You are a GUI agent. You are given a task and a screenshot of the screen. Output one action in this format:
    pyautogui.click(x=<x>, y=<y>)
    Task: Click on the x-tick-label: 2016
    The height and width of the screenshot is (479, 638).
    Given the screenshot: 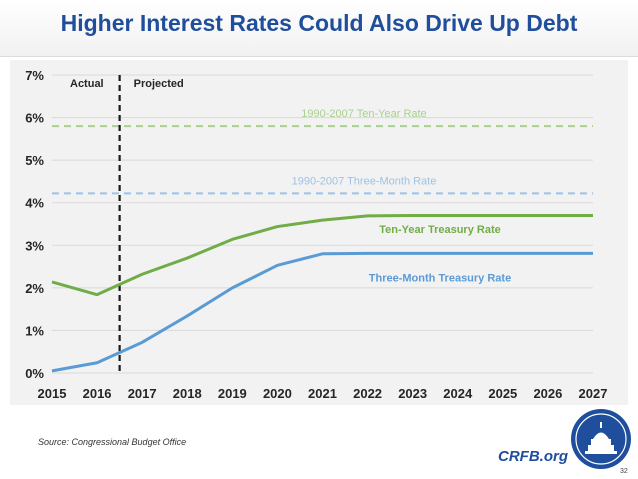 What is the action you would take?
    pyautogui.click(x=97, y=393)
    